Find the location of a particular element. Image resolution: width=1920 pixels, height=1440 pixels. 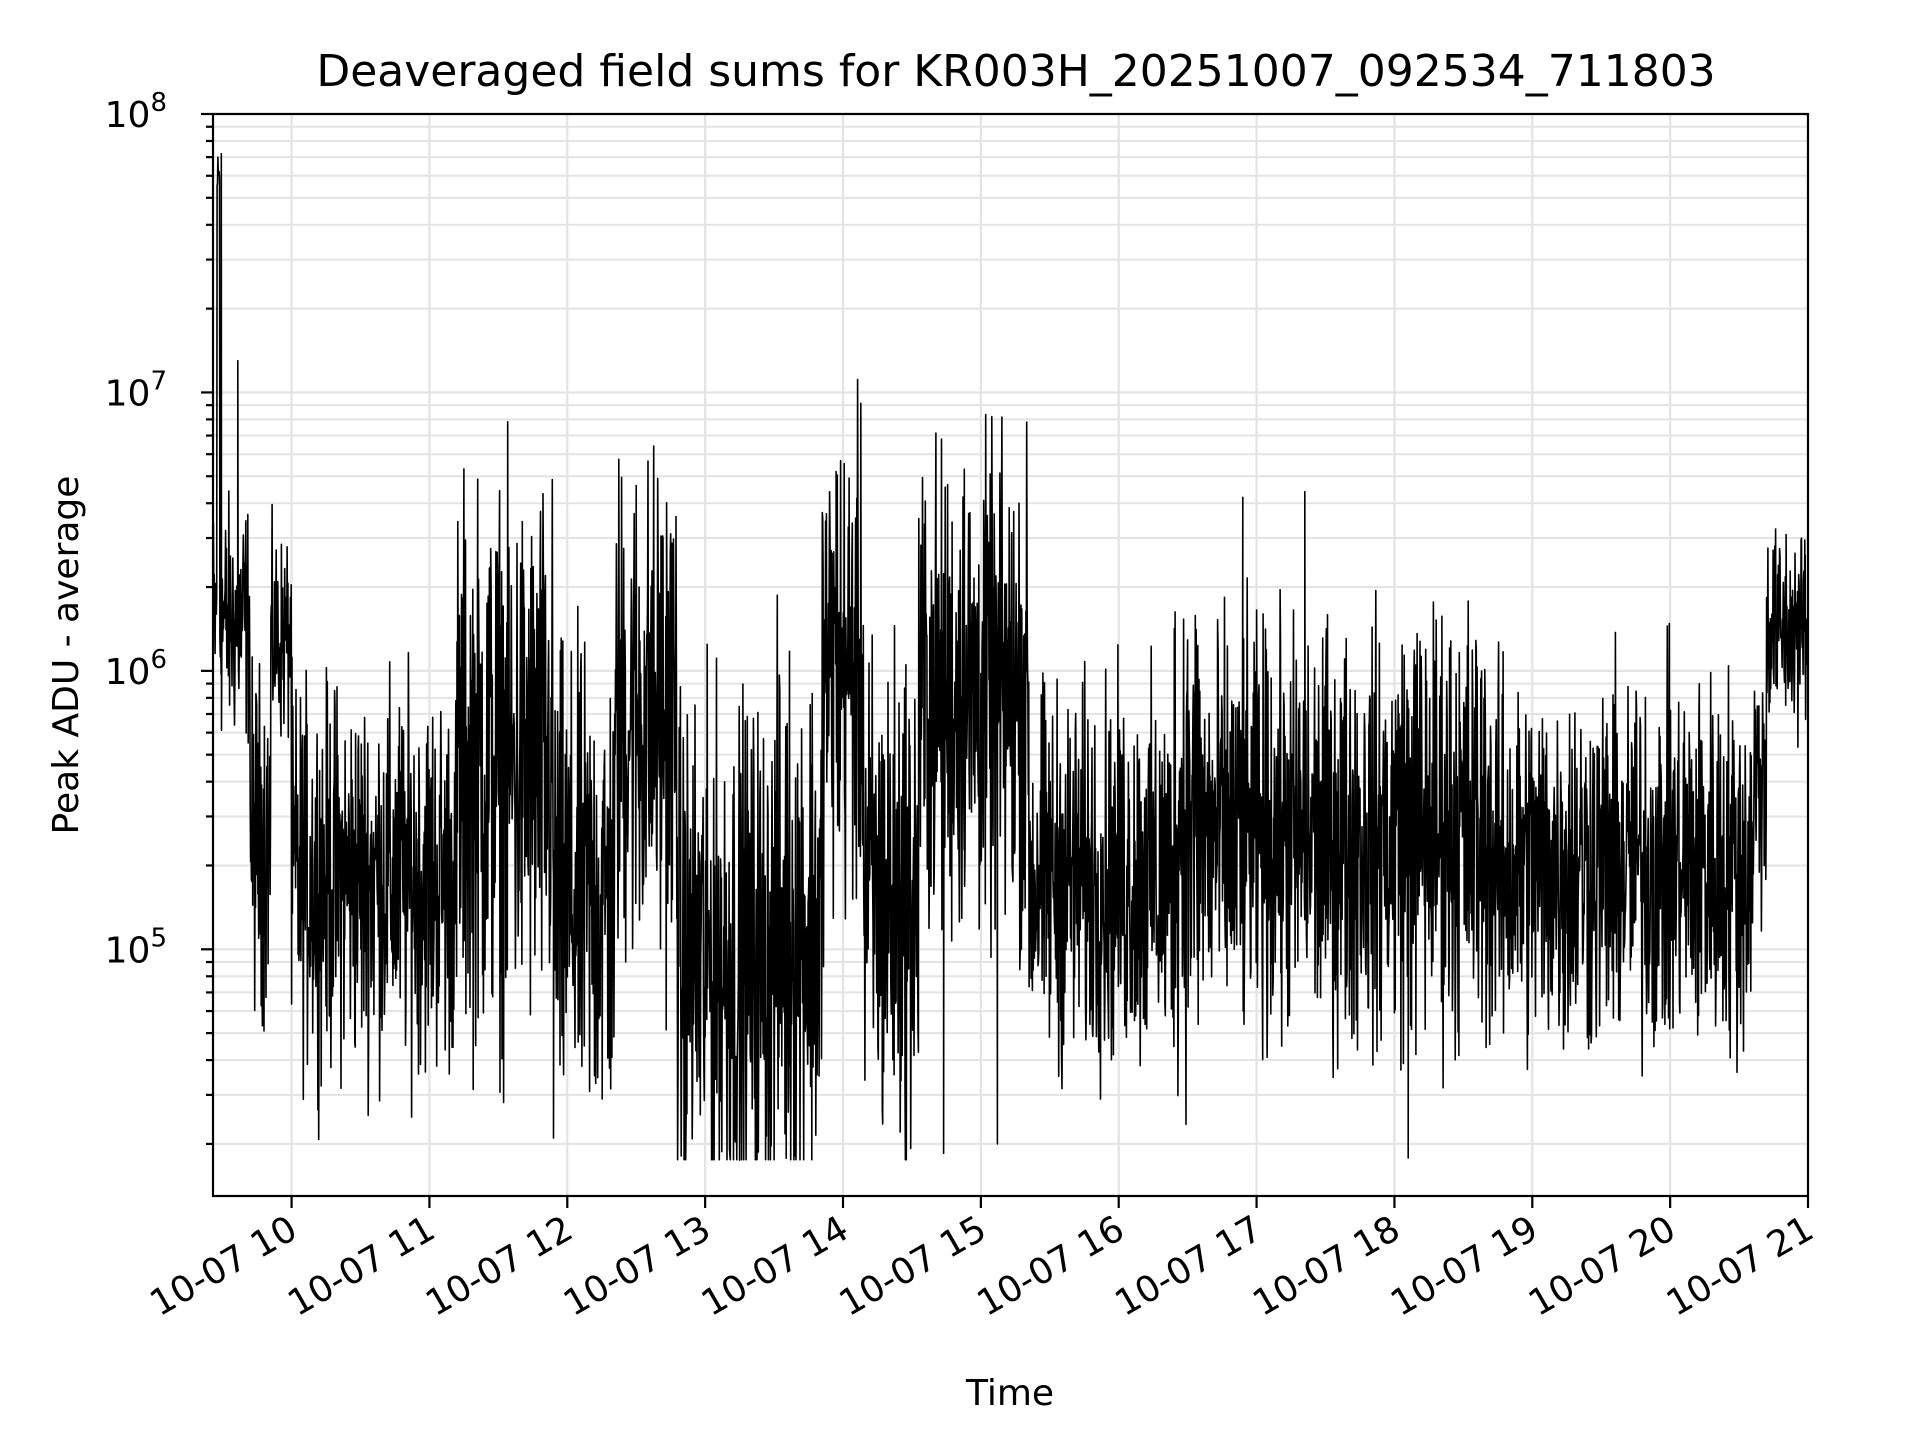

x-tick-label: 10-07 19 is located at coordinates (1464, 1266).